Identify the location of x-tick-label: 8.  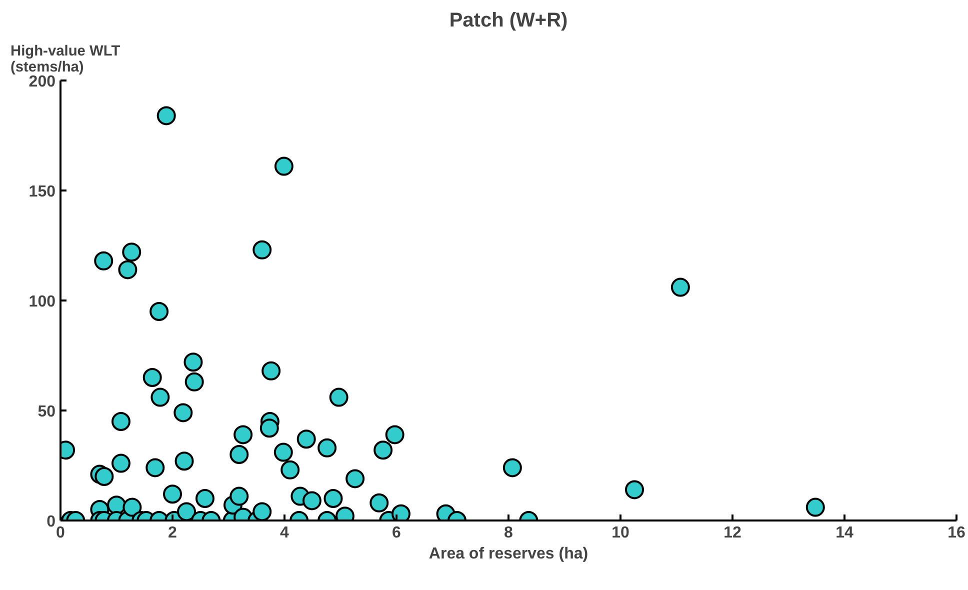
(509, 533).